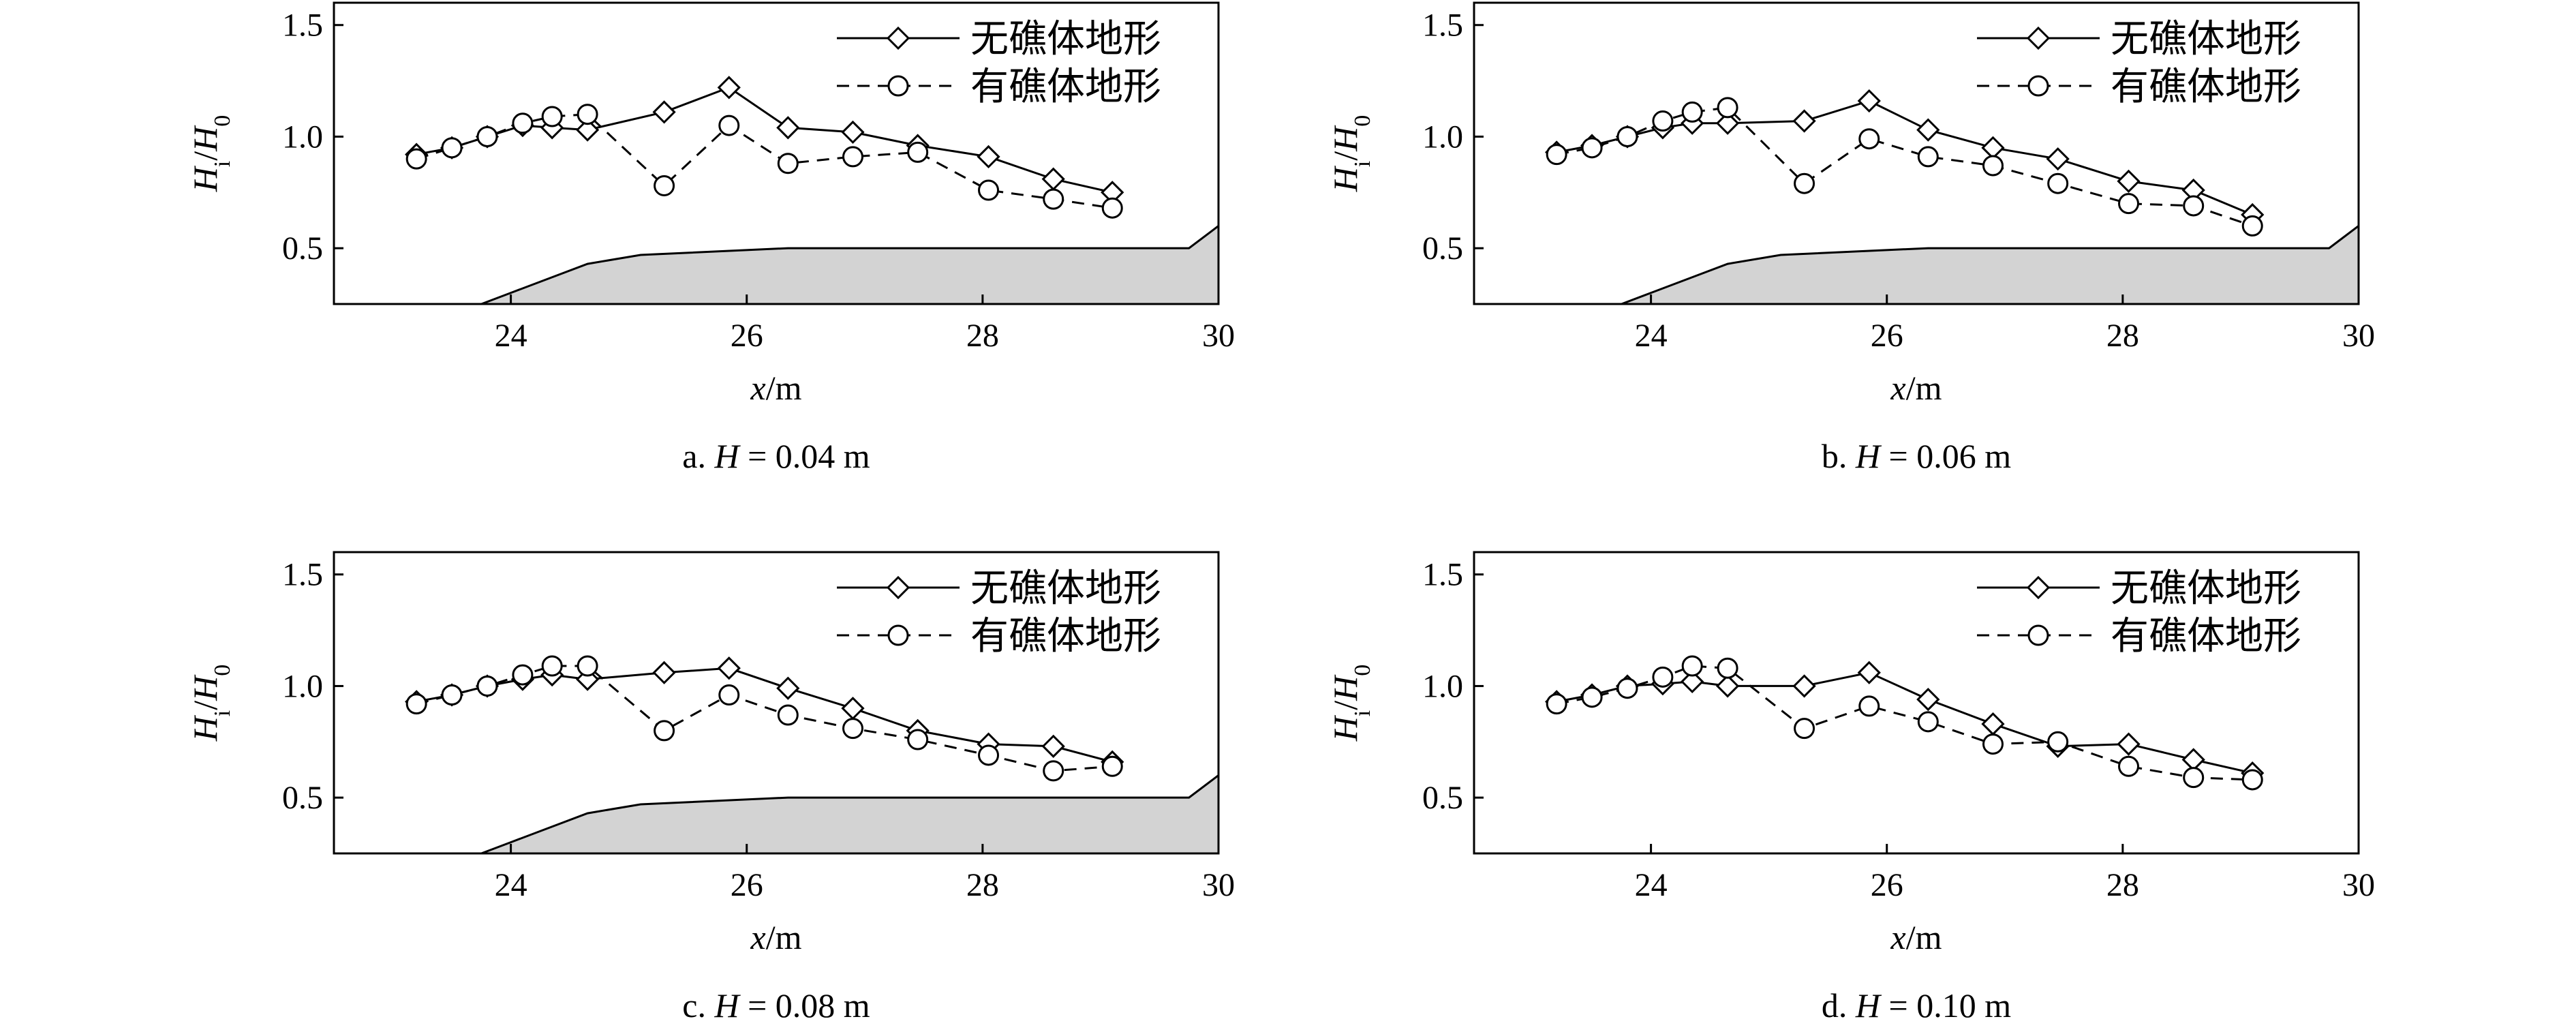  What do you see at coordinates (1917, 456) in the screenshot?
I see `panel-caption: b. H = 0.06 m` at bounding box center [1917, 456].